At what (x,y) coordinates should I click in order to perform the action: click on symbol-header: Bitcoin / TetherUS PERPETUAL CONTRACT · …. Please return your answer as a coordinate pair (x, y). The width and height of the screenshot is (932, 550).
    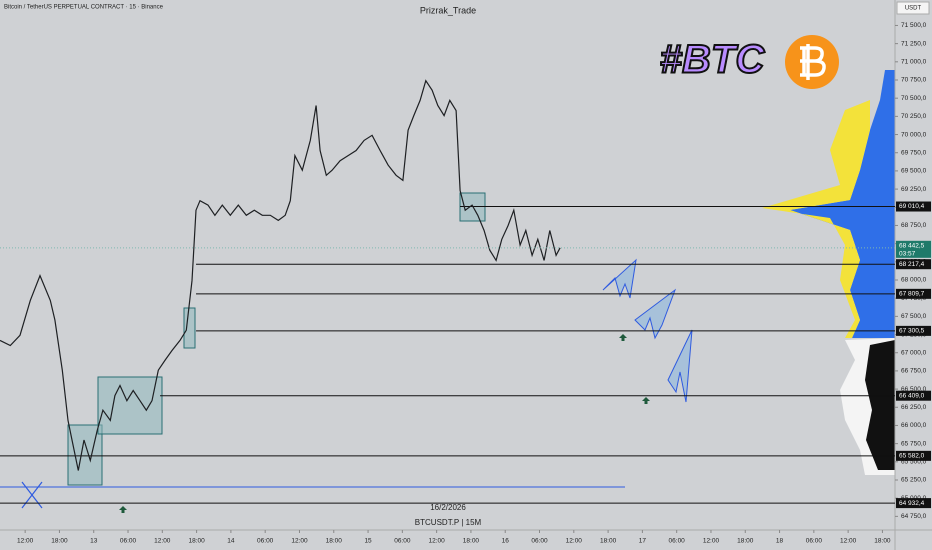
    Looking at the image, I should click on (84, 8).